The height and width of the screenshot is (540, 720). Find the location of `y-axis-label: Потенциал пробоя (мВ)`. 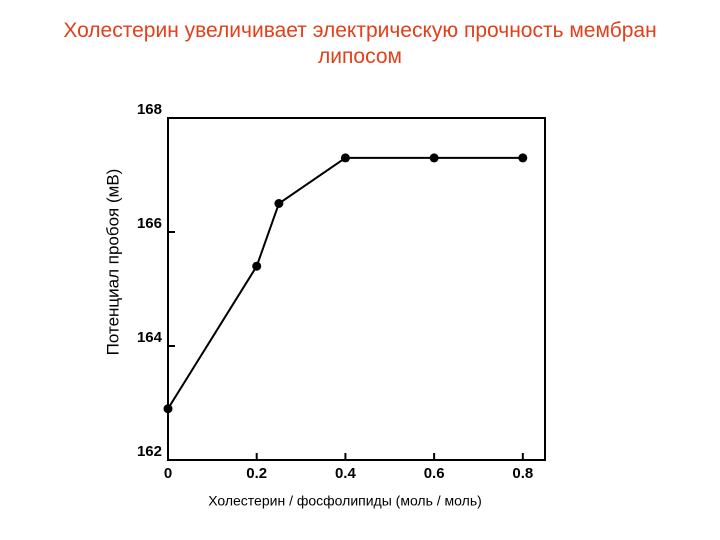

y-axis-label: Потенциал пробоя (мВ) is located at coordinates (112, 262).